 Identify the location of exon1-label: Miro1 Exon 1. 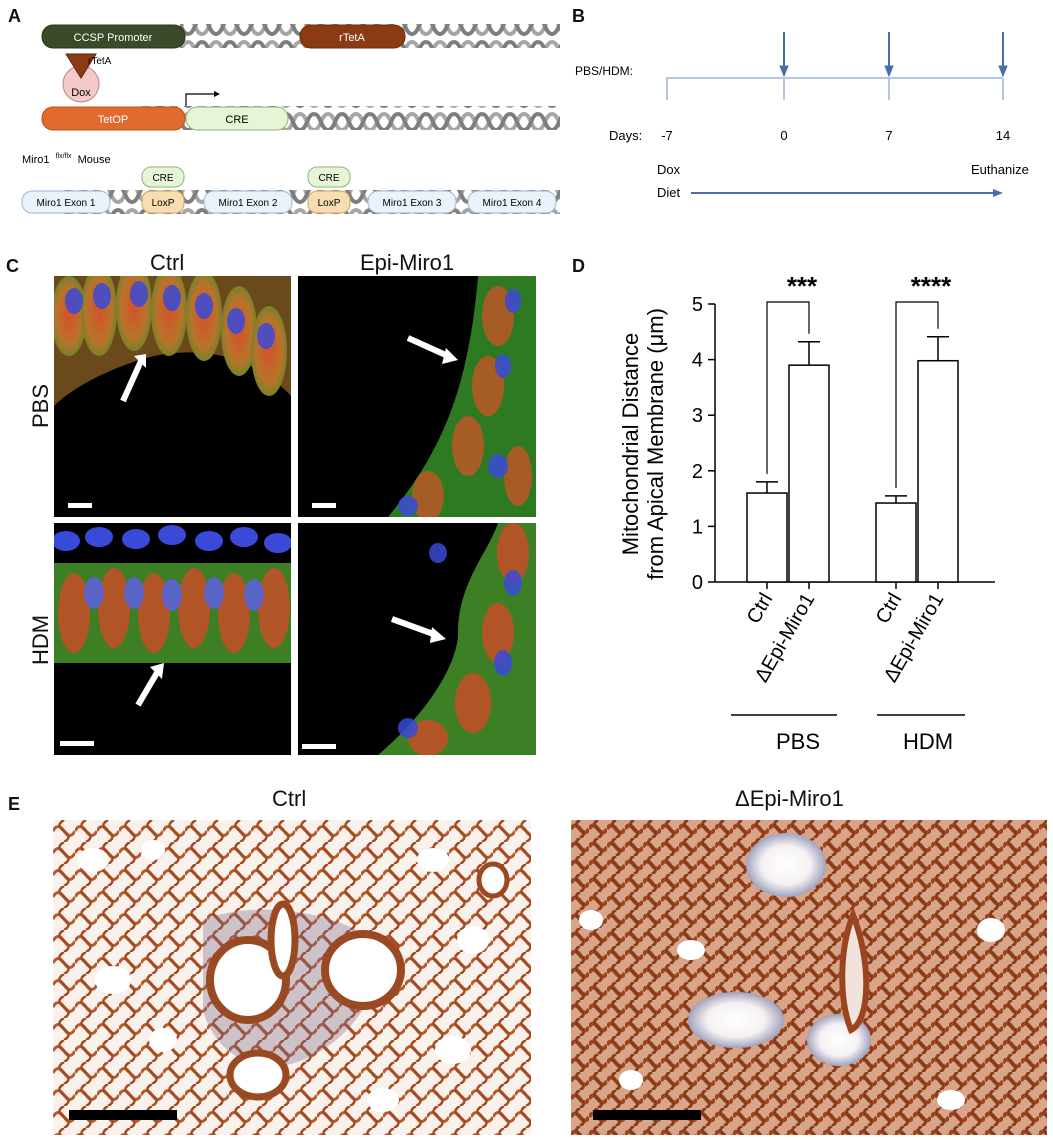
(66, 203).